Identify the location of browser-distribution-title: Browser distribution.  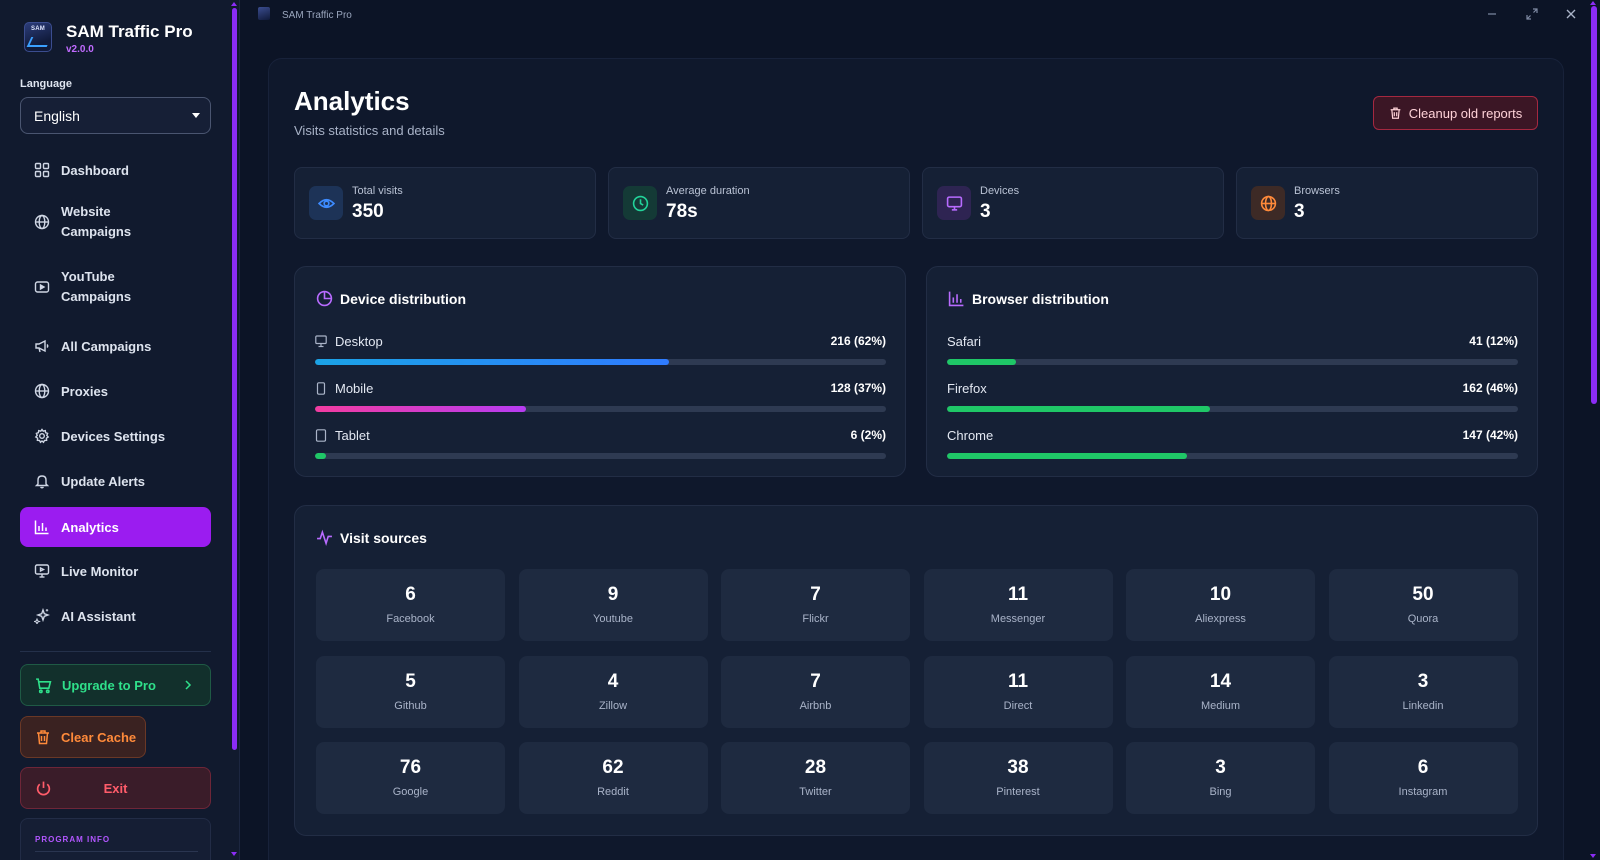
(1028, 298).